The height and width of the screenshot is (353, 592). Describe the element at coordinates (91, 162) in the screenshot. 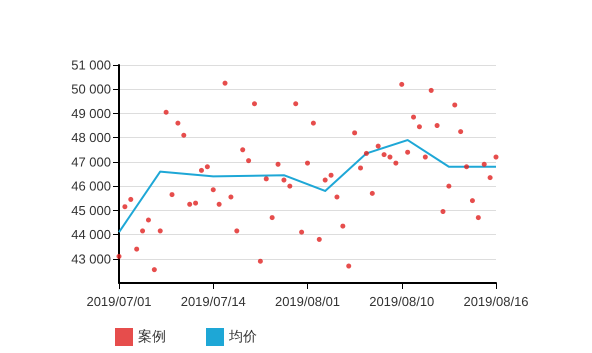

I see `y-tick-label: 47 000` at that location.